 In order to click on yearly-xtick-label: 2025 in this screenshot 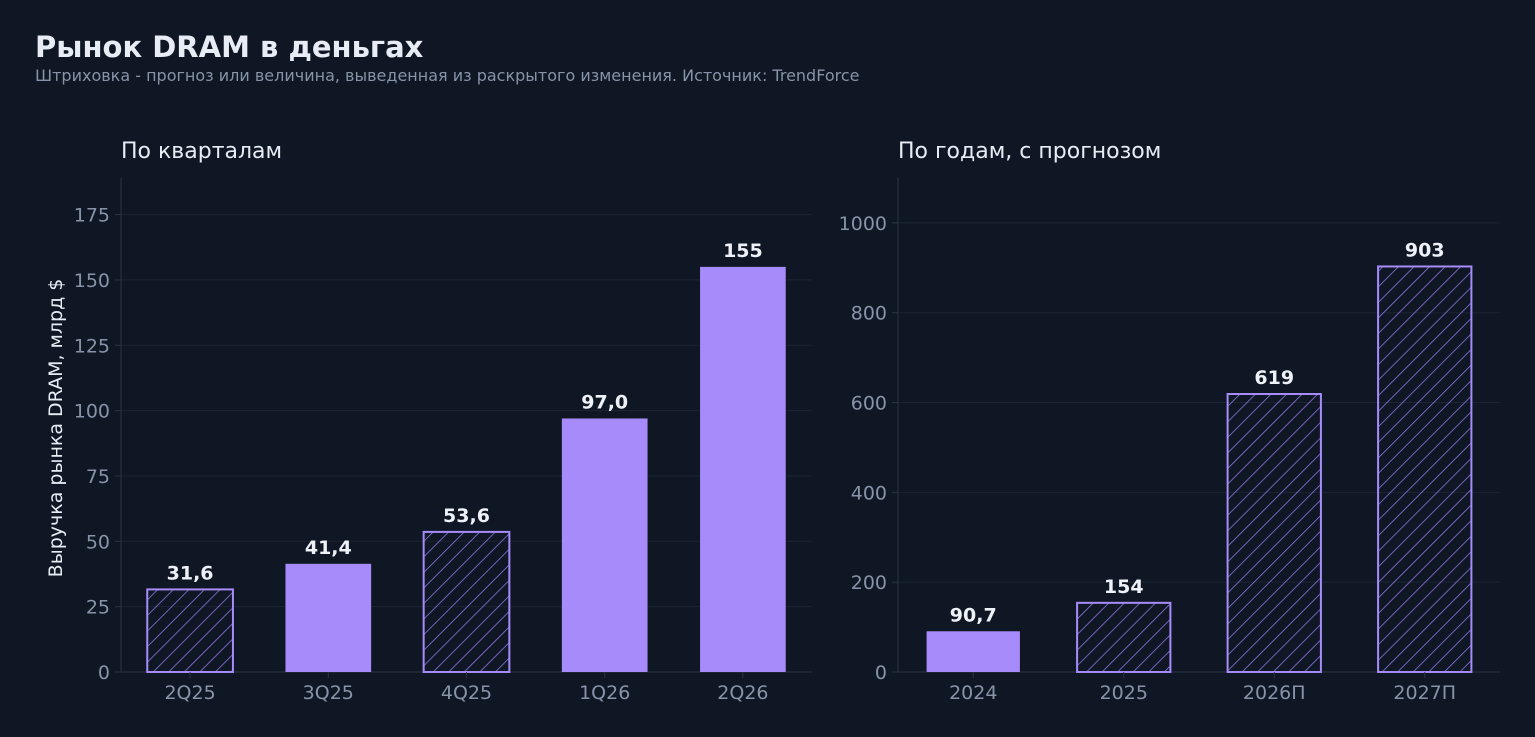, I will do `click(1124, 693)`.